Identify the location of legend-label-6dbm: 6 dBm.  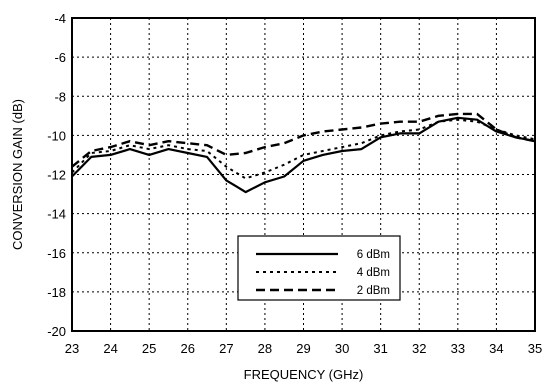
(373, 255).